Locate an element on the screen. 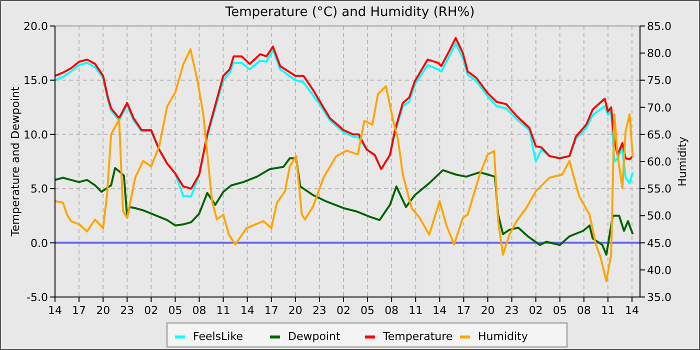 The height and width of the screenshot is (350, 700). y-tick-label: -5.0 is located at coordinates (37, 297).